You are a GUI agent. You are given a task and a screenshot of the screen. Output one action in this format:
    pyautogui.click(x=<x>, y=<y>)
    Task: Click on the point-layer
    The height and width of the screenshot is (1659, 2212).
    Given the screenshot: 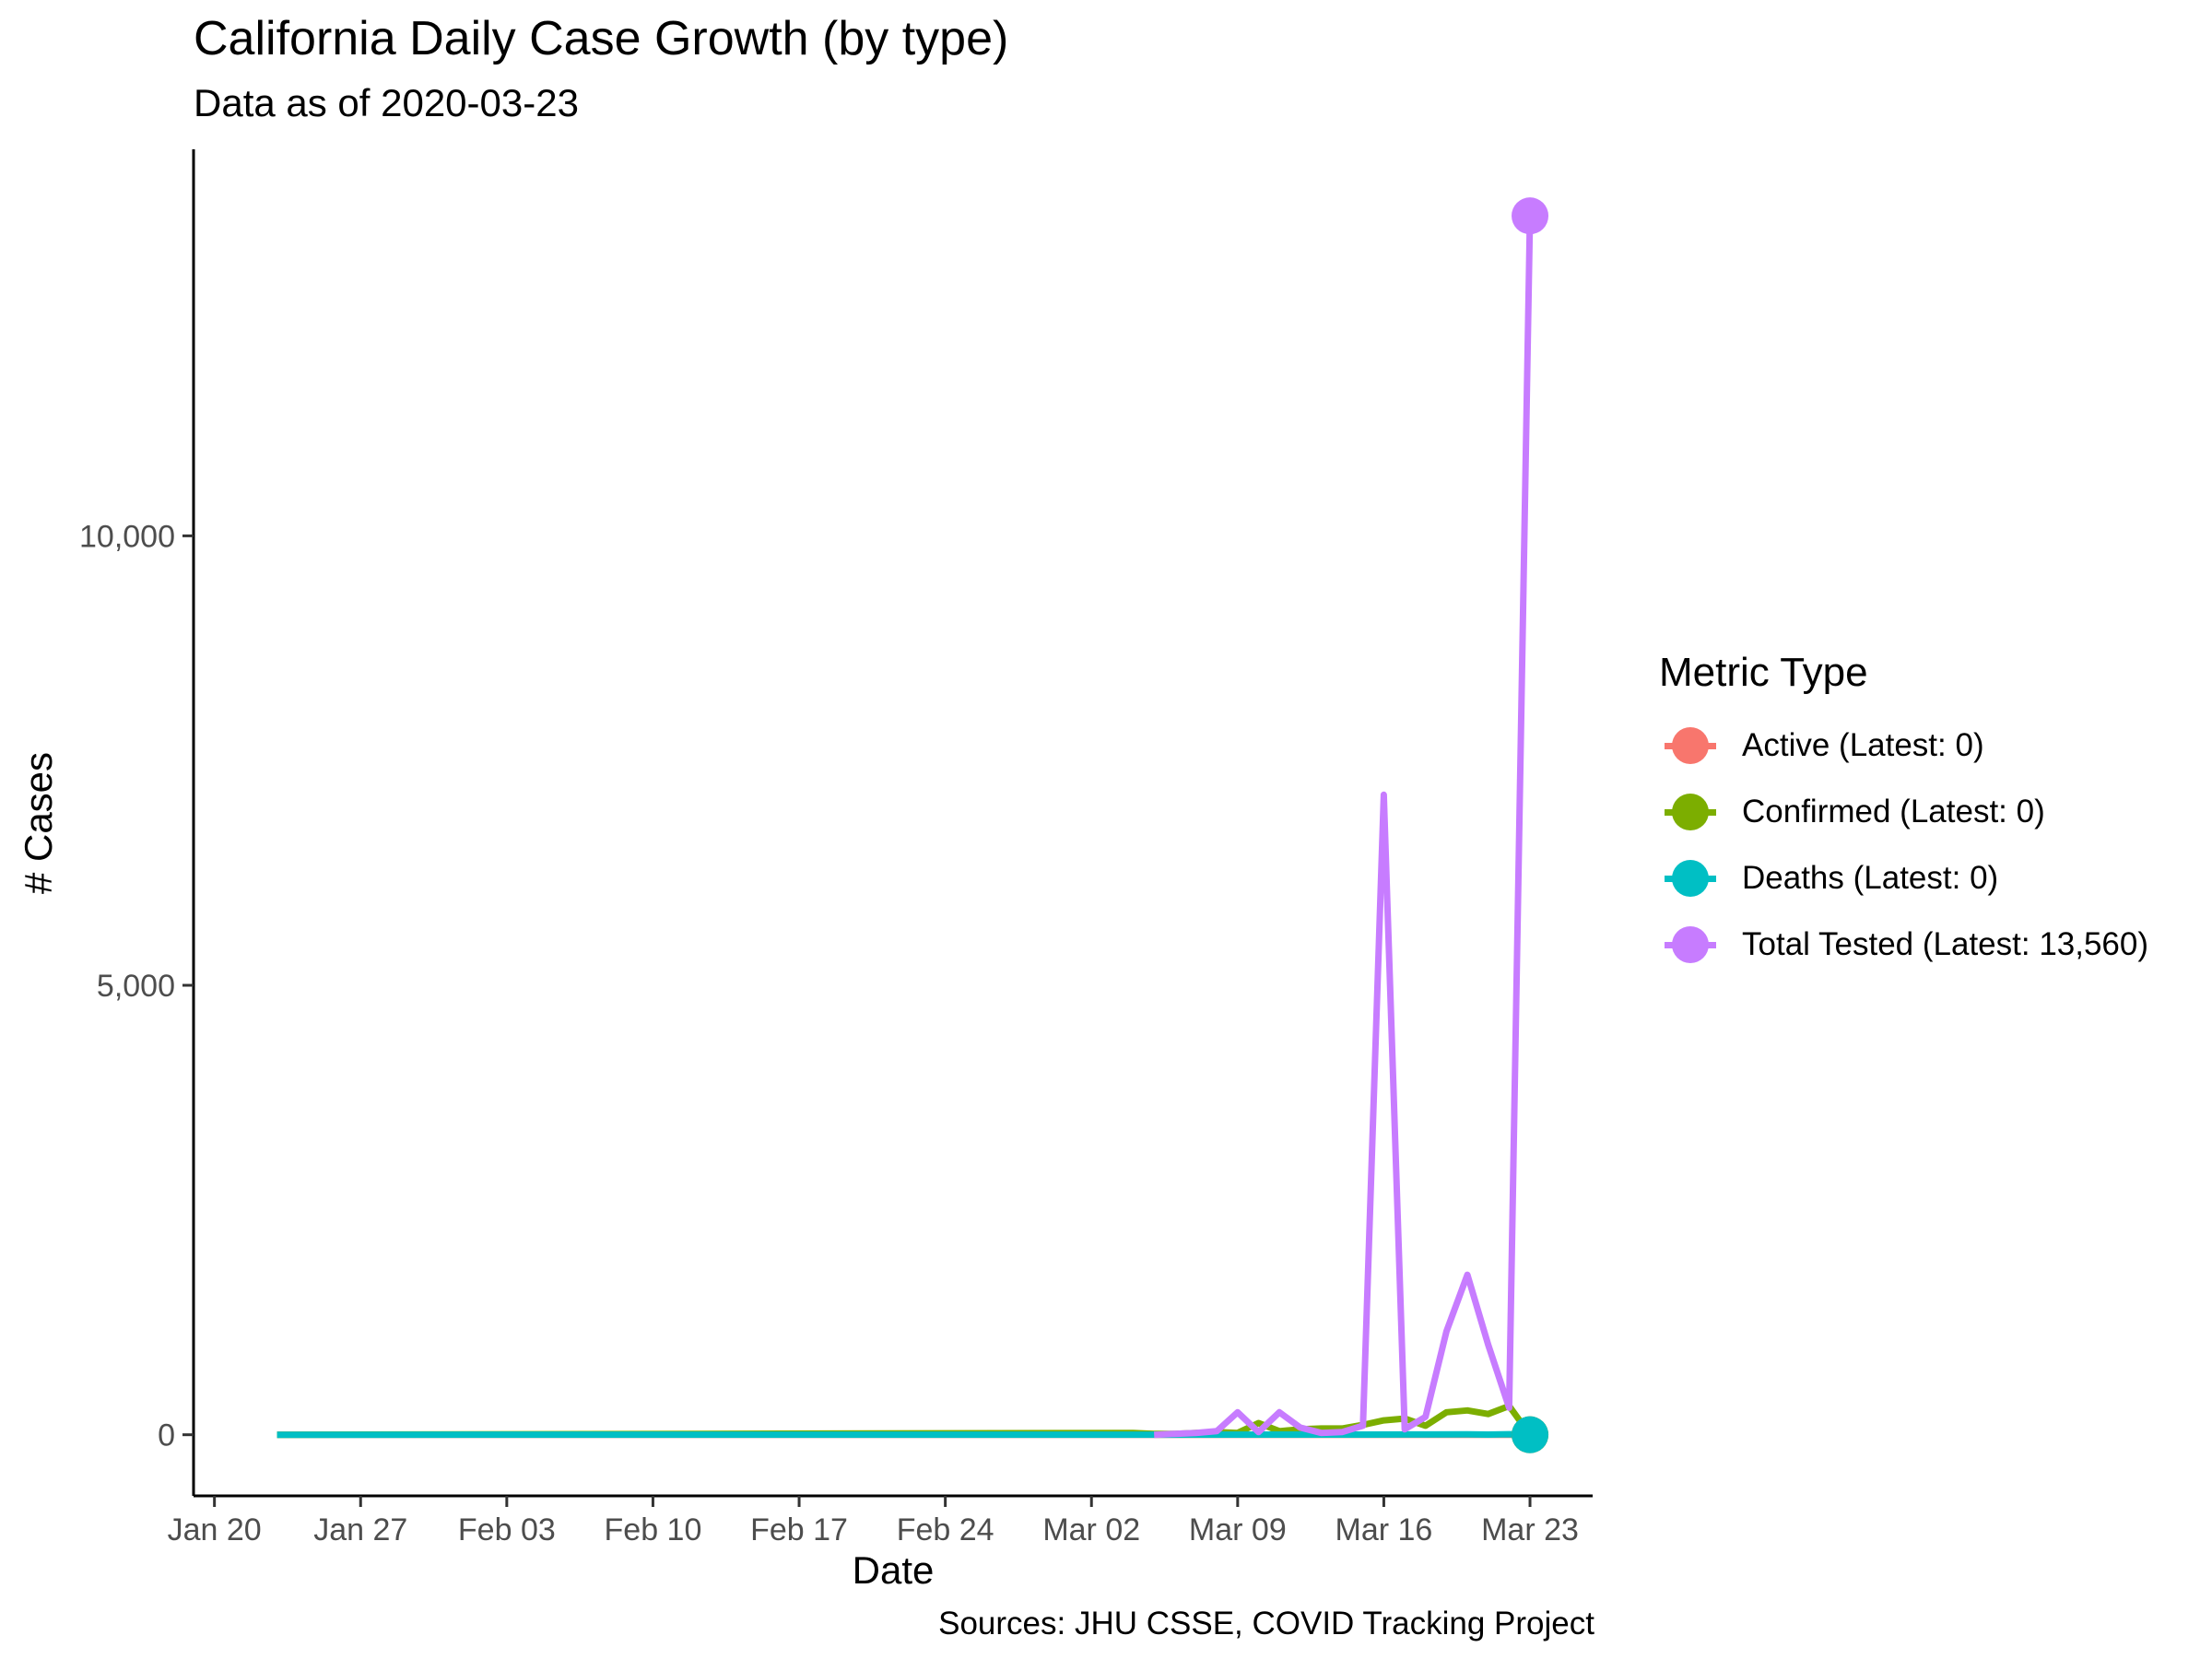 What is the action you would take?
    pyautogui.click(x=1530, y=825)
    